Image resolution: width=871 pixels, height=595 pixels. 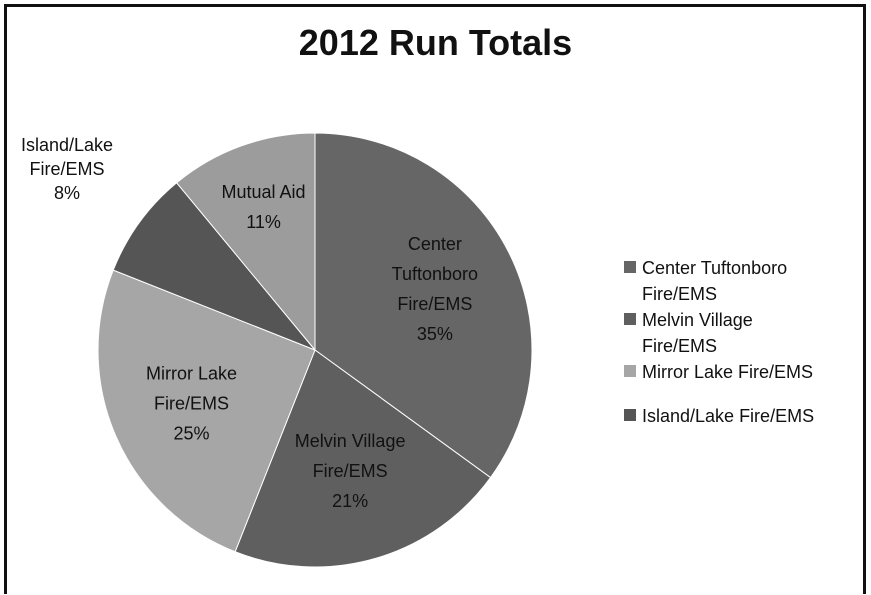 What do you see at coordinates (435, 289) in the screenshot?
I see `slice-label-center-tuftonboro: Center Tuftonboro Fire/EMS 35%` at bounding box center [435, 289].